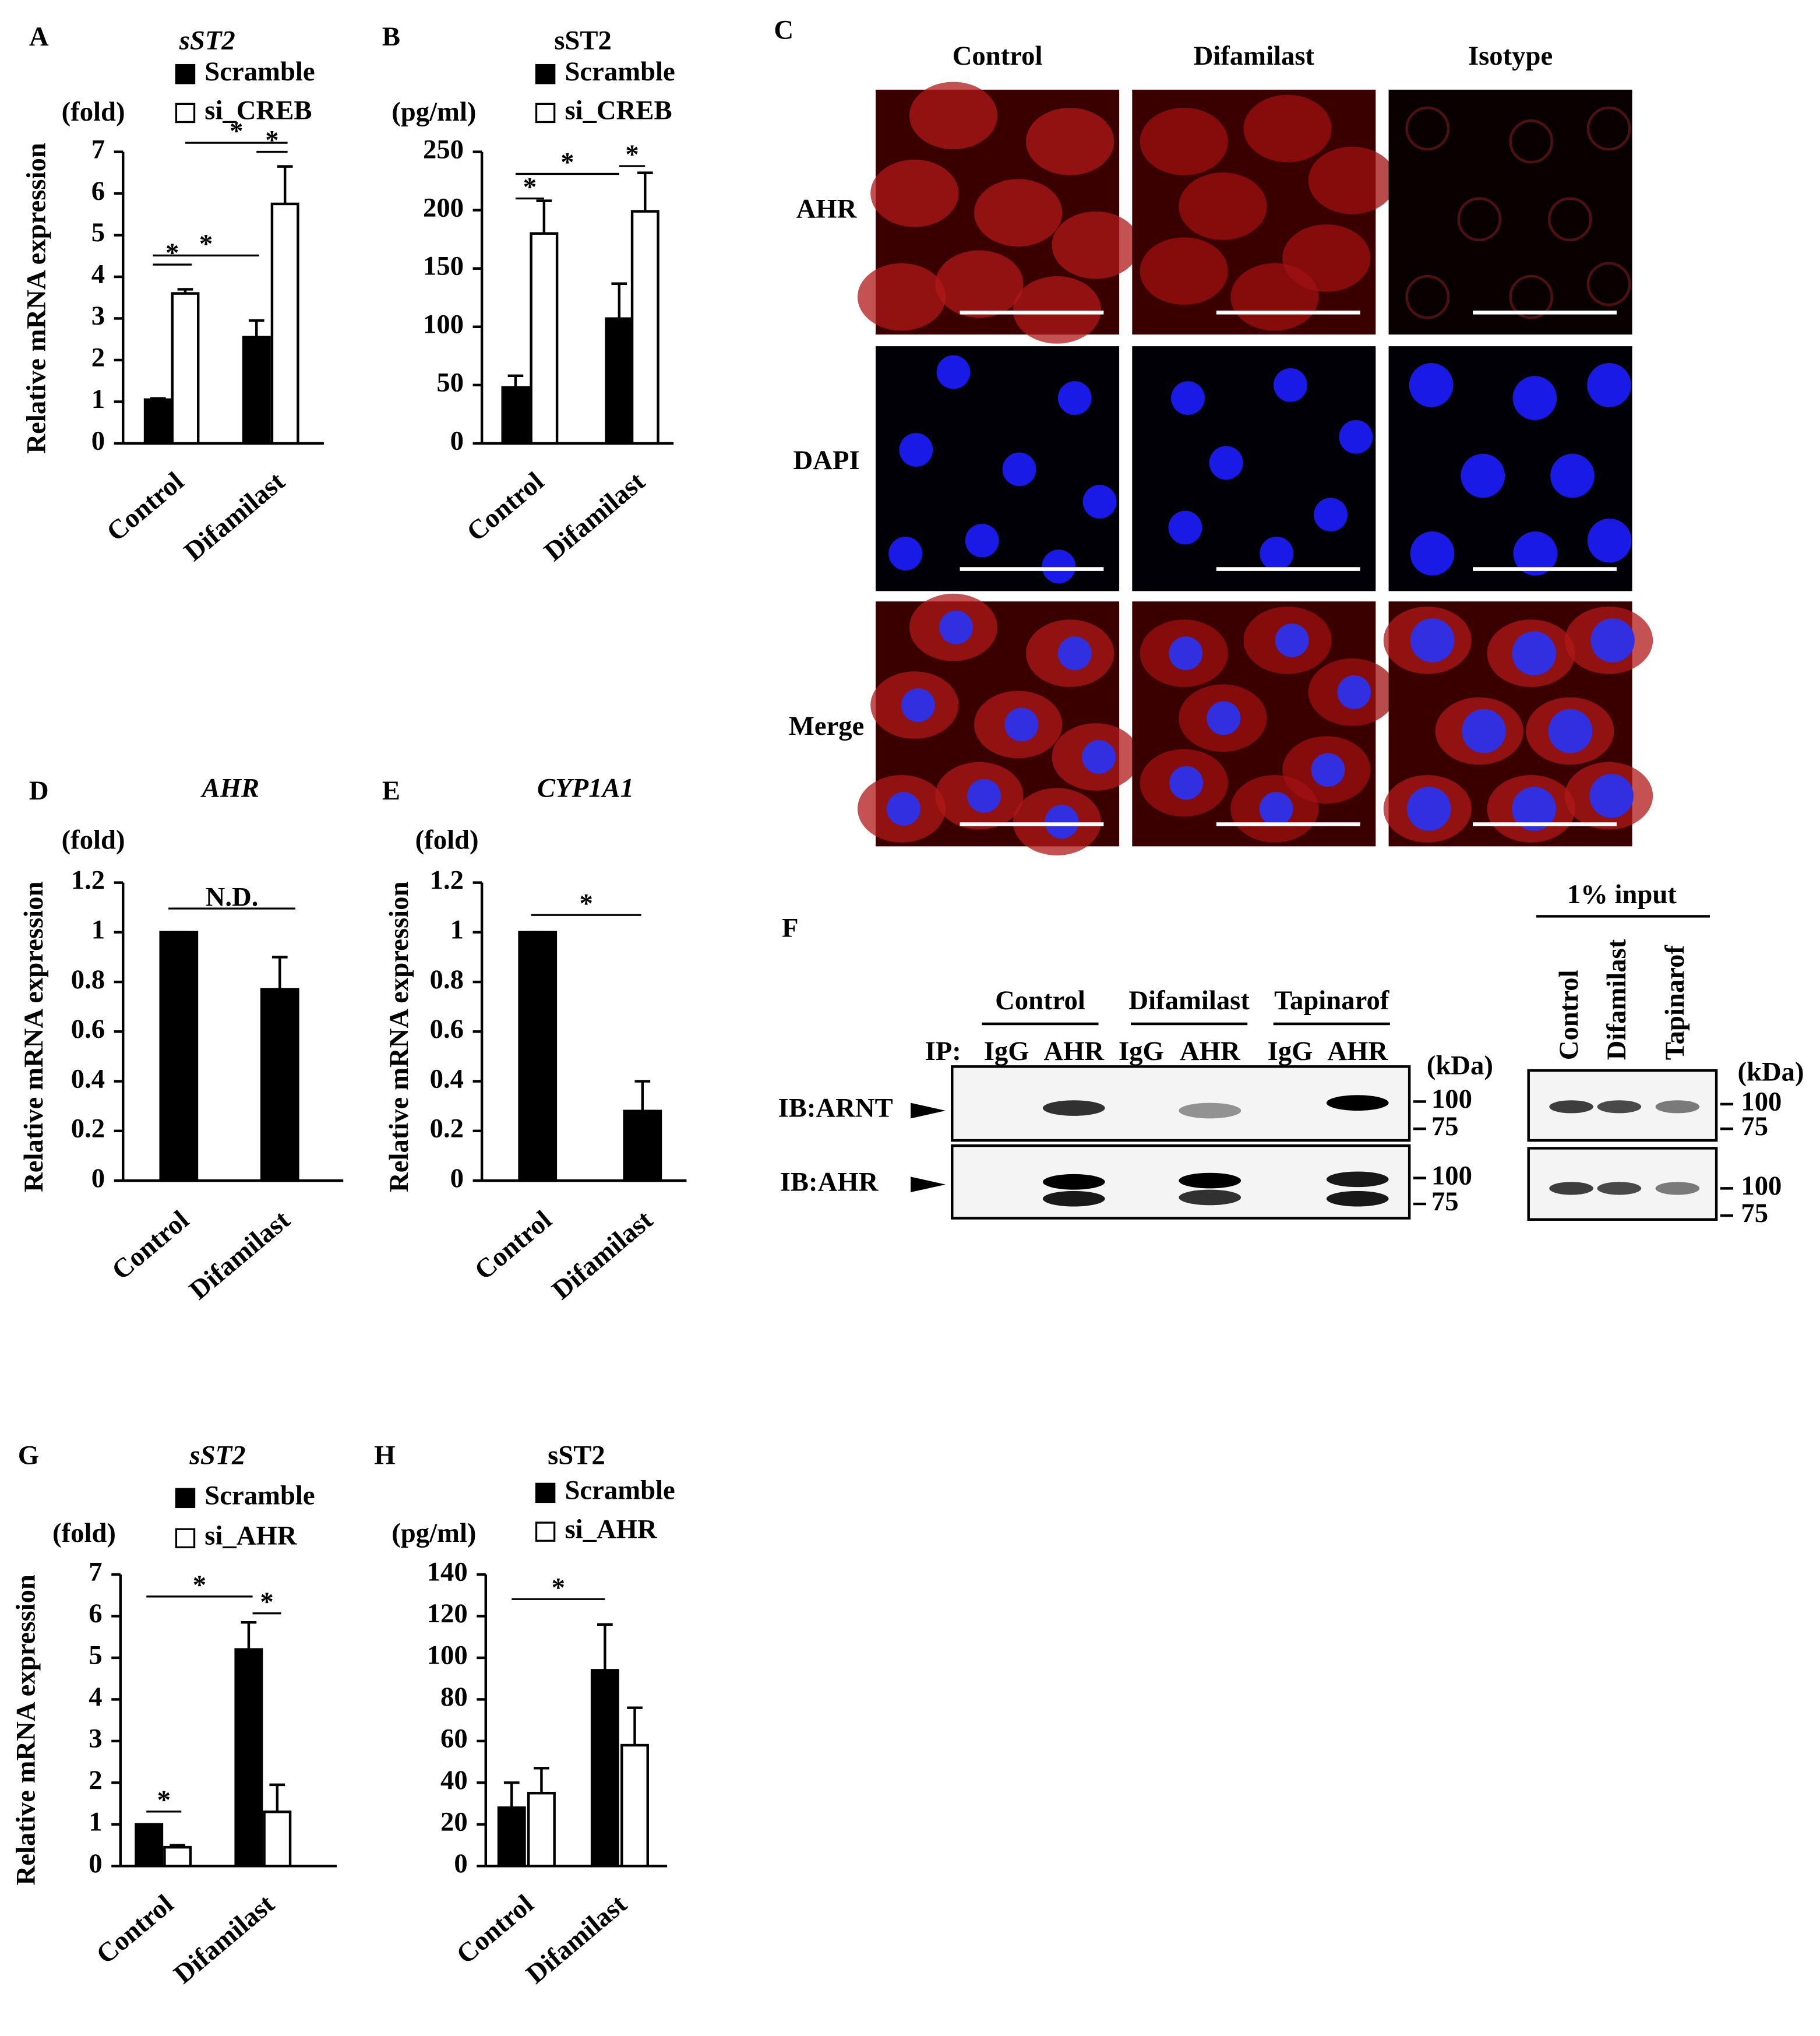 The image size is (1820, 2036). I want to click on arrowhead, so click(928, 1184).